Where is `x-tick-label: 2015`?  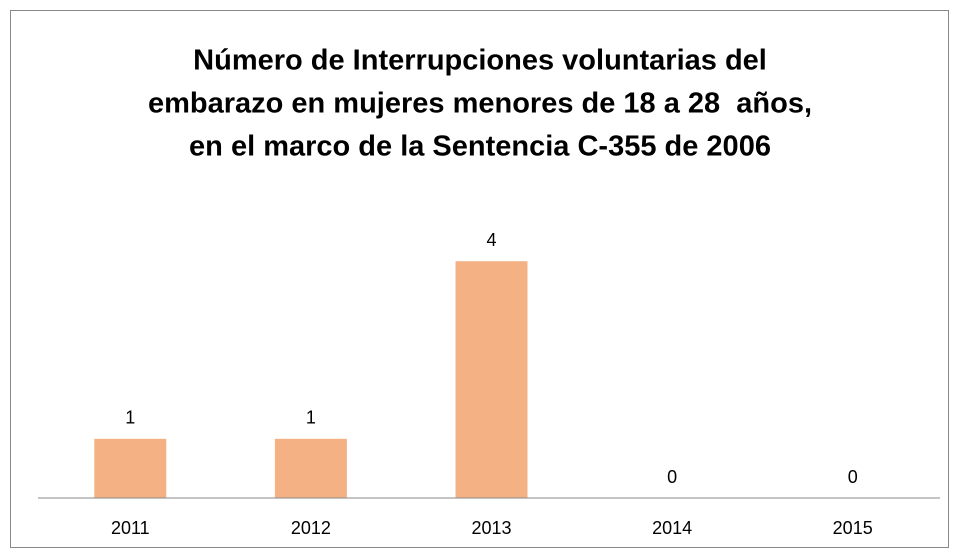
x-tick-label: 2015 is located at coordinates (853, 528).